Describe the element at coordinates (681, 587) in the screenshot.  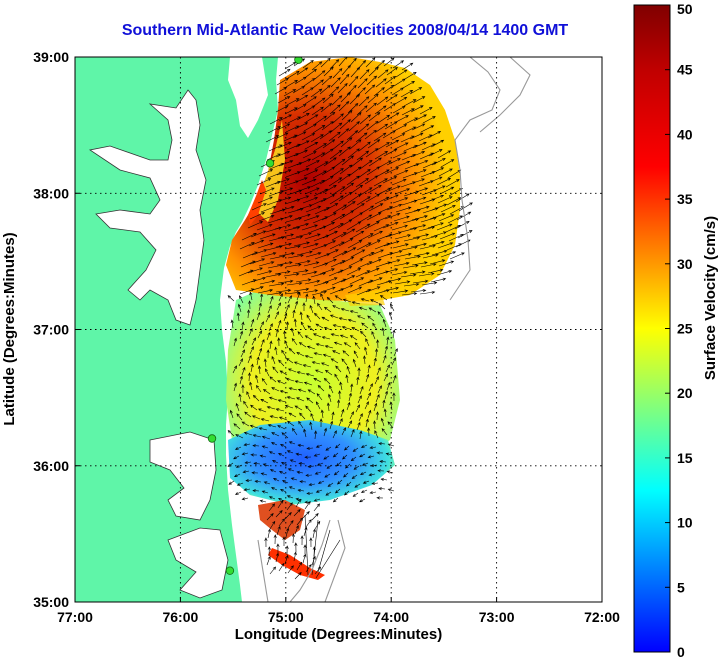
I see `colorbar-tick-label: 5` at that location.